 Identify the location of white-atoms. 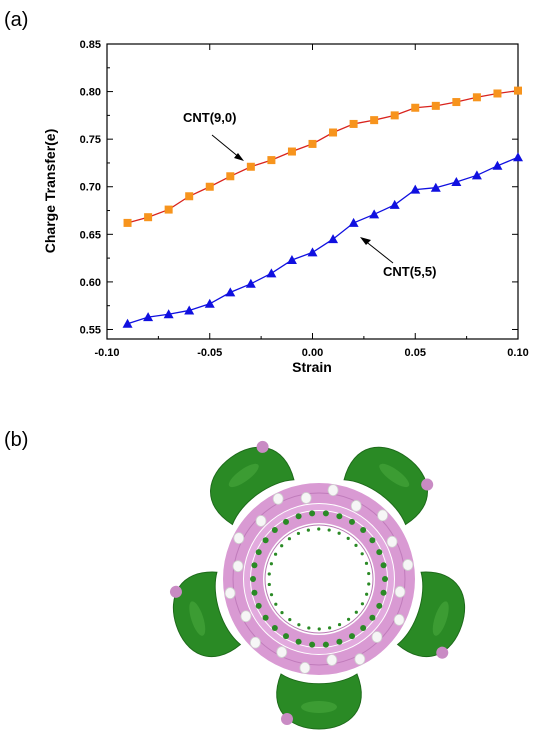
(319, 579).